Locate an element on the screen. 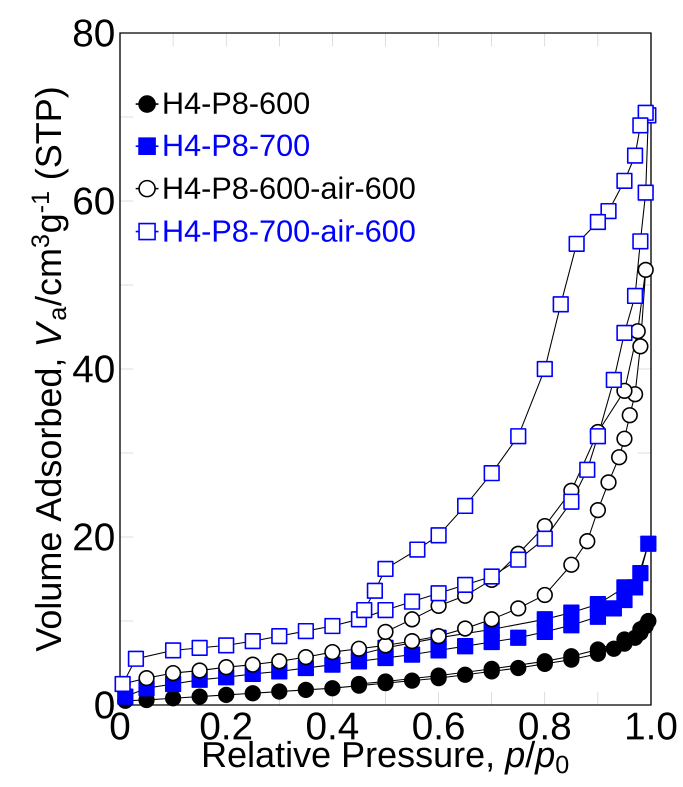 This screenshot has height=787, width=683. y-axis-title: Volume Adsorbed, V$_{a}$/cm$^{3}$g$^{-1}$ (STP) is located at coordinates (49, 370).